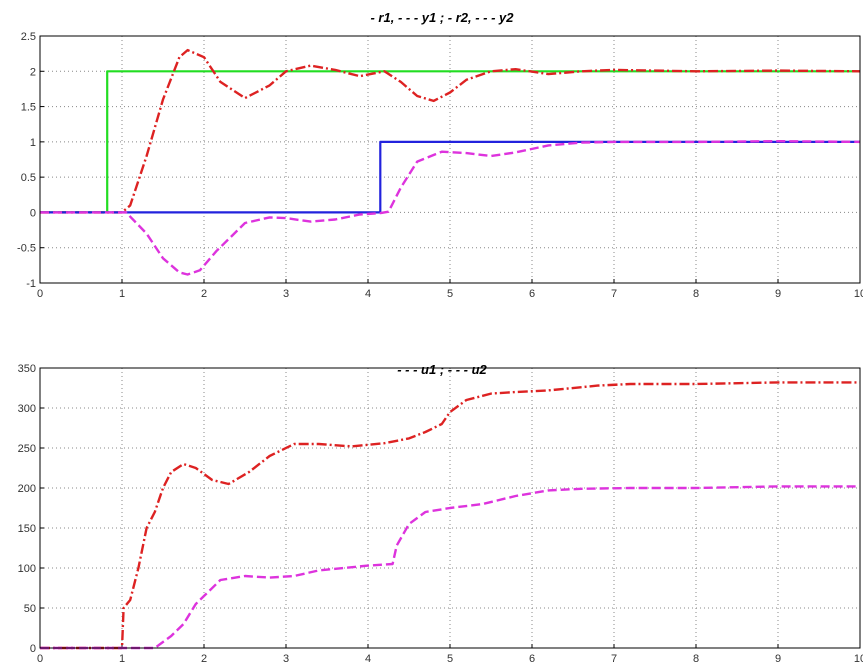 The image size is (863, 669). Describe the element at coordinates (33, 72) in the screenshot. I see `y-tick-label: 2` at that location.